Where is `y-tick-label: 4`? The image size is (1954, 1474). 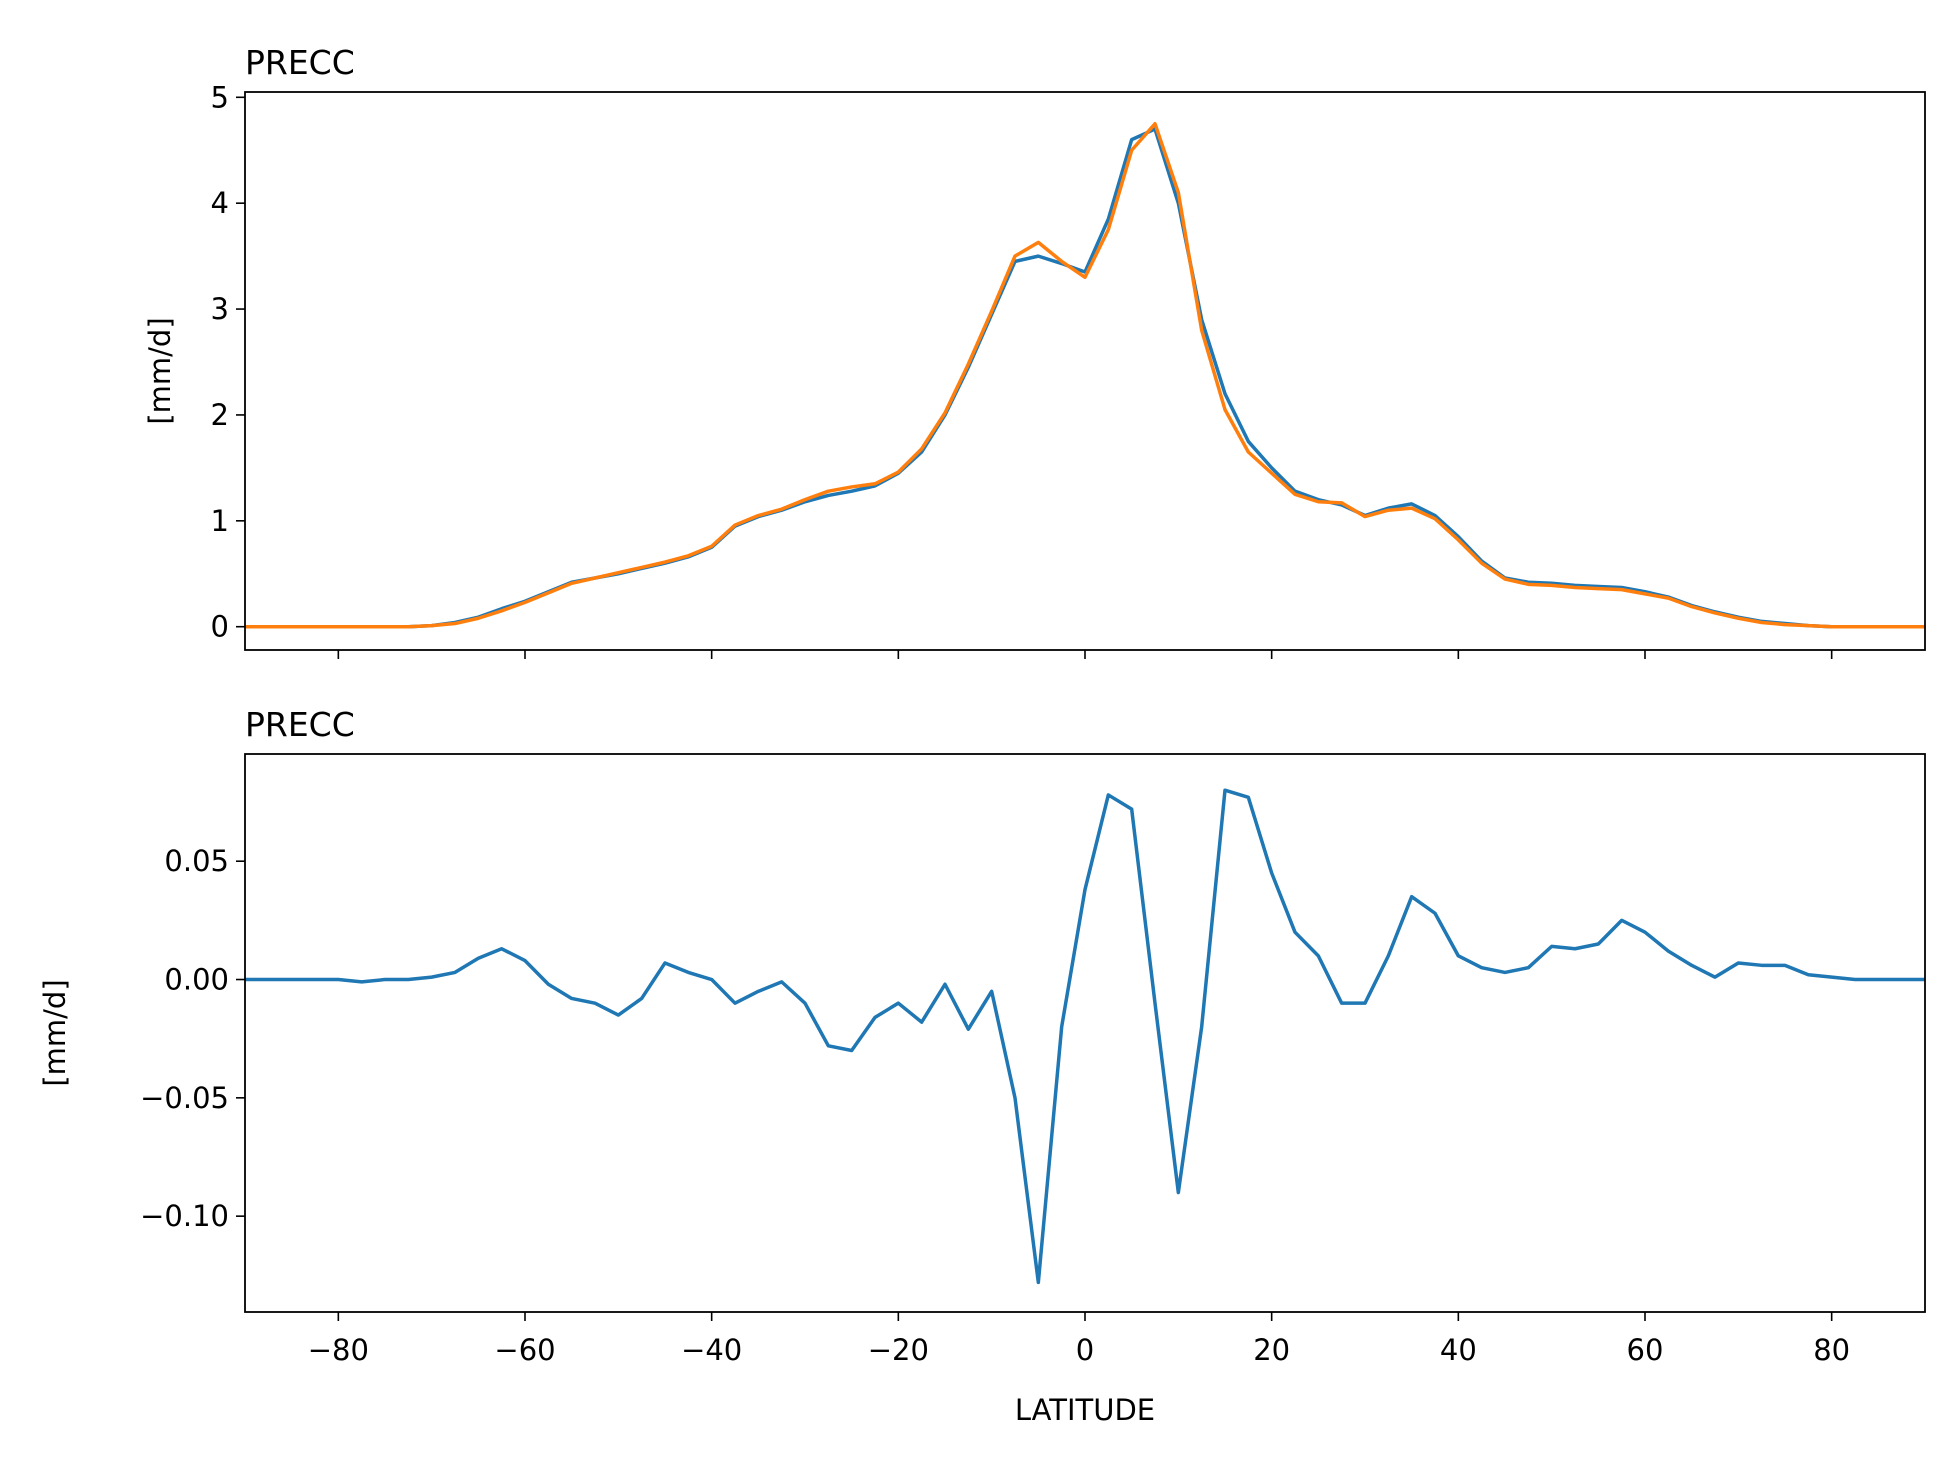
y-tick-label: 4 is located at coordinates (220, 203).